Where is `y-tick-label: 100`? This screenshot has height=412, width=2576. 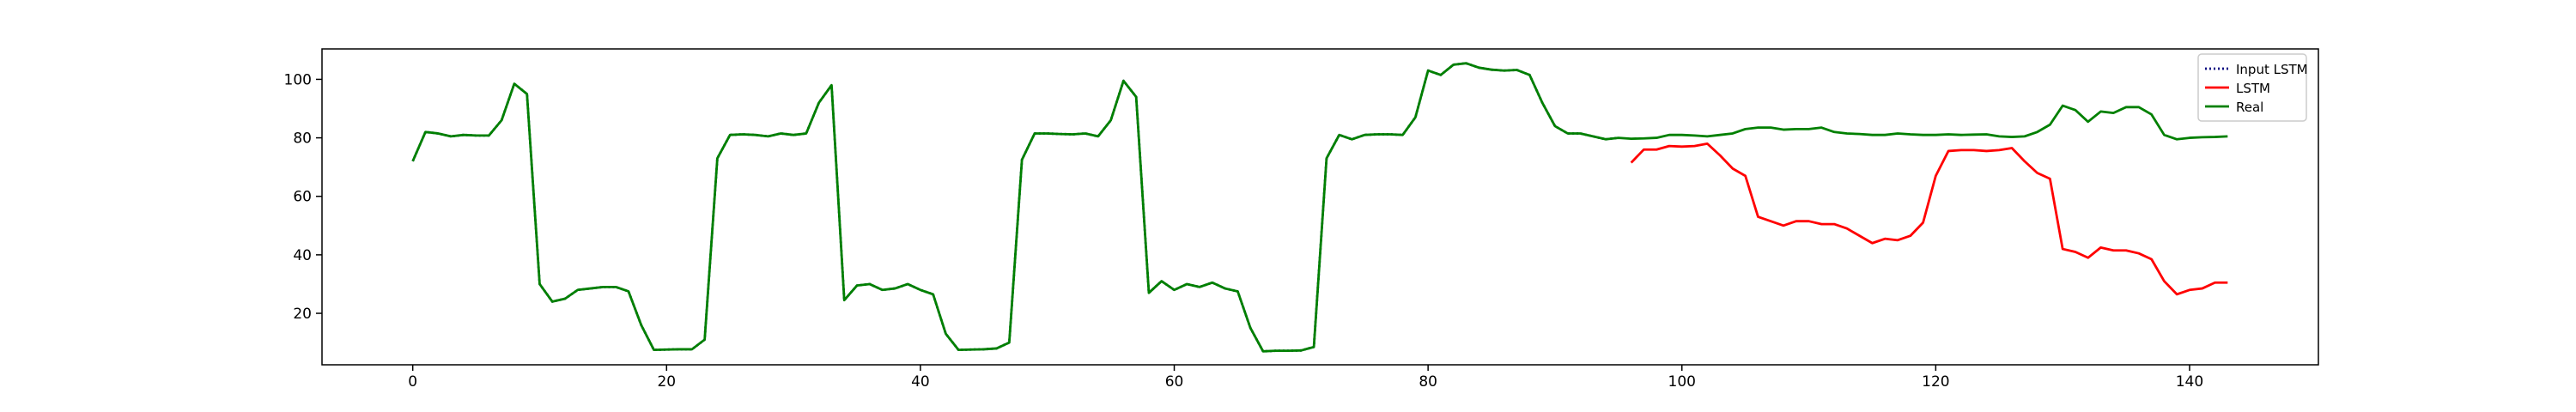 y-tick-label: 100 is located at coordinates (298, 79).